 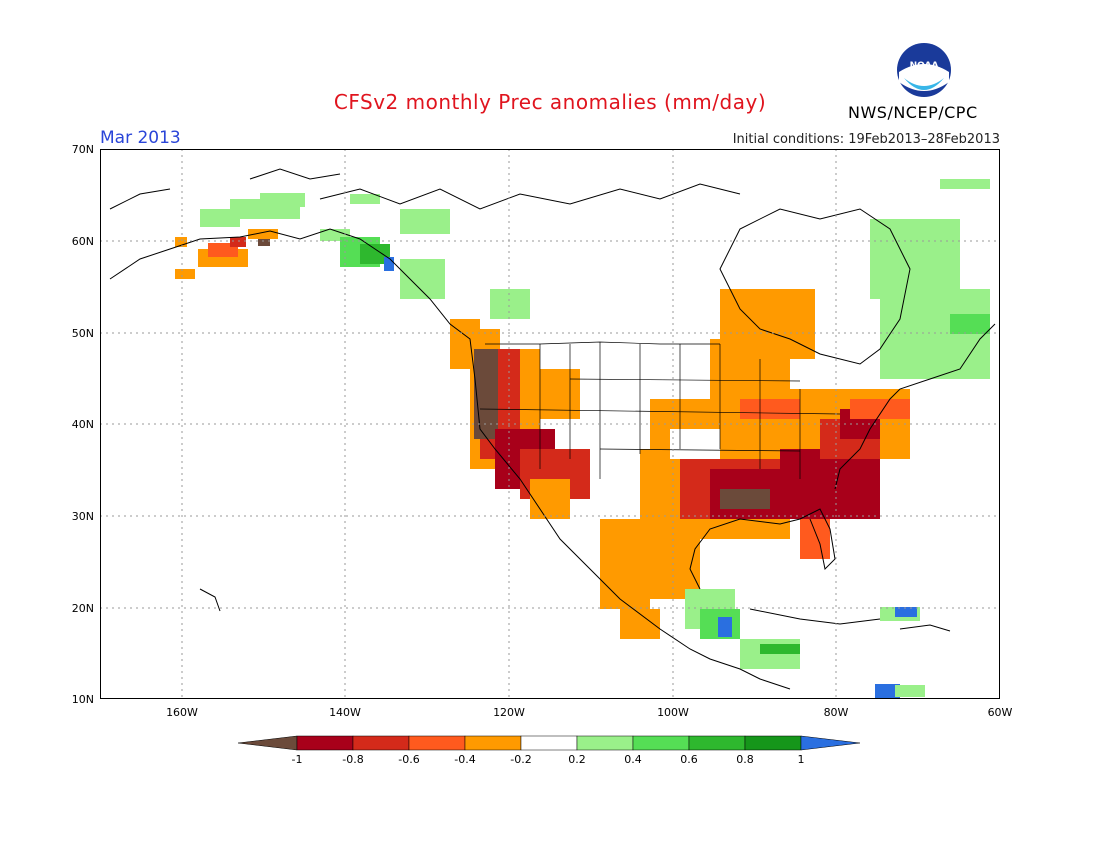 What do you see at coordinates (465, 759) in the screenshot?
I see `colorbar-label: -0.4` at bounding box center [465, 759].